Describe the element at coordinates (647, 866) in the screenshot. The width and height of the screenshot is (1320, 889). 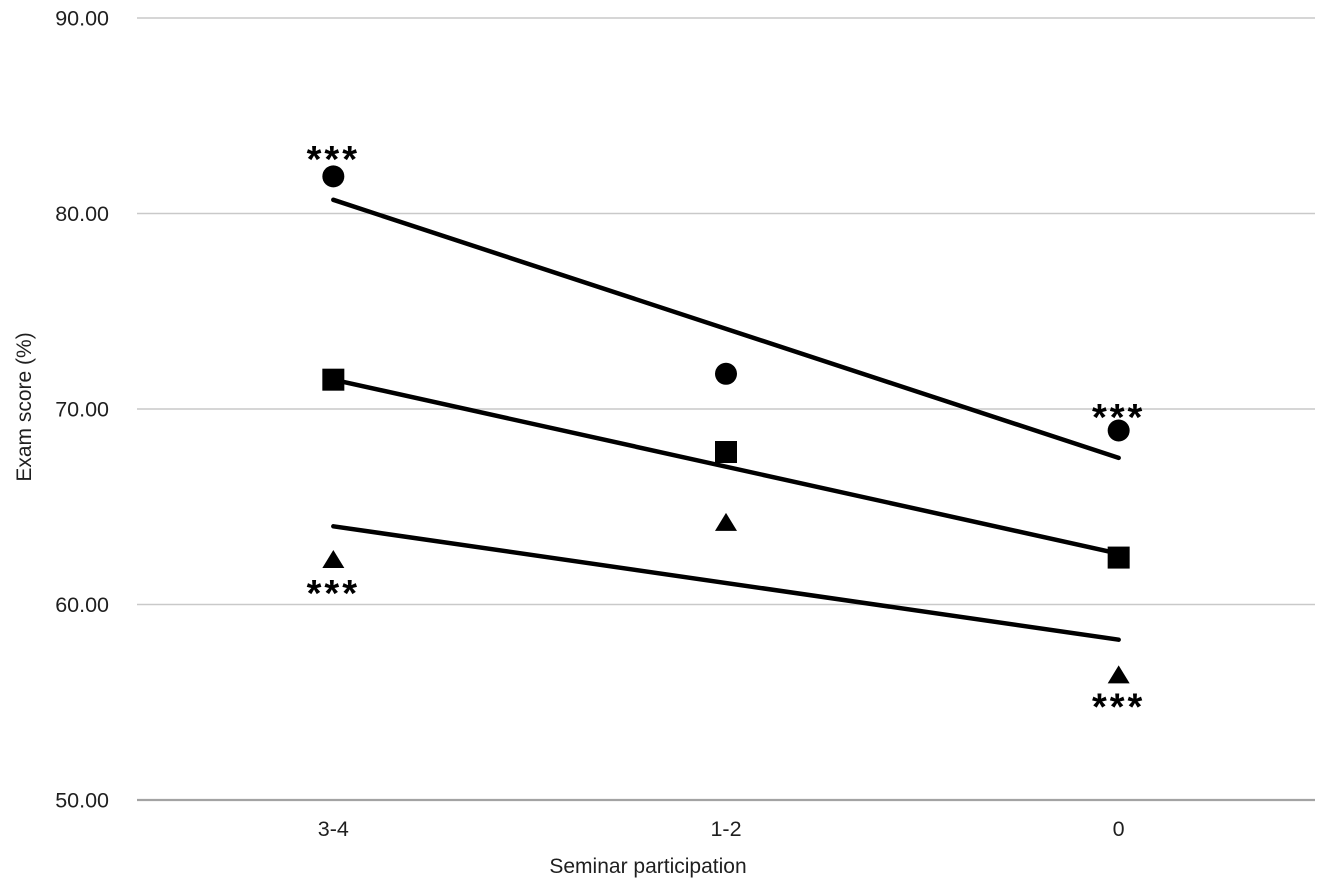
I see `x-axis-title: Seminar participation` at that location.